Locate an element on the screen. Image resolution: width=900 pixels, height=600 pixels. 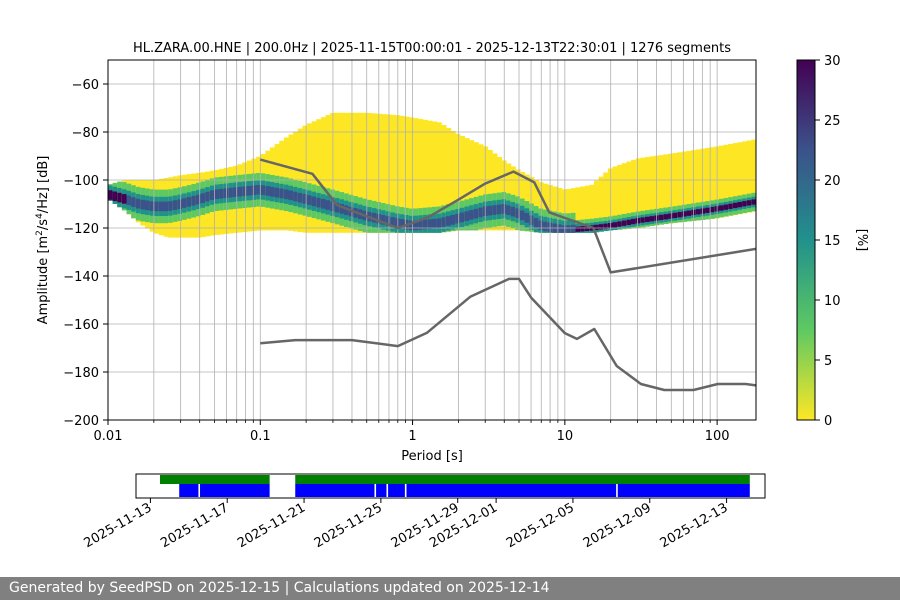
timeline-tick-label: 2025-12-05 is located at coordinates (540, 525).